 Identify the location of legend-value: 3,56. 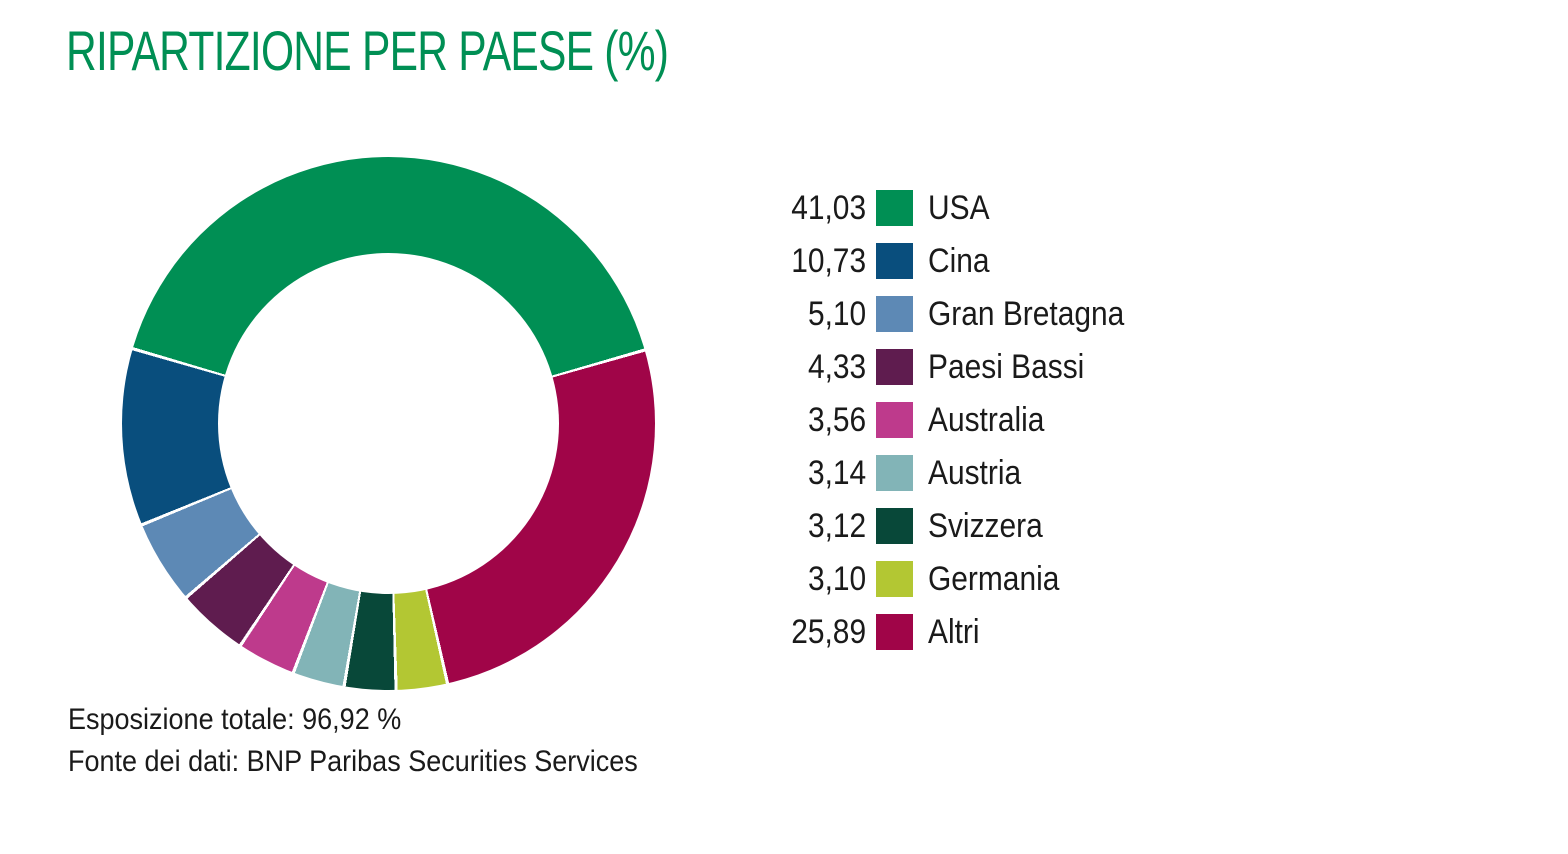
(836, 420).